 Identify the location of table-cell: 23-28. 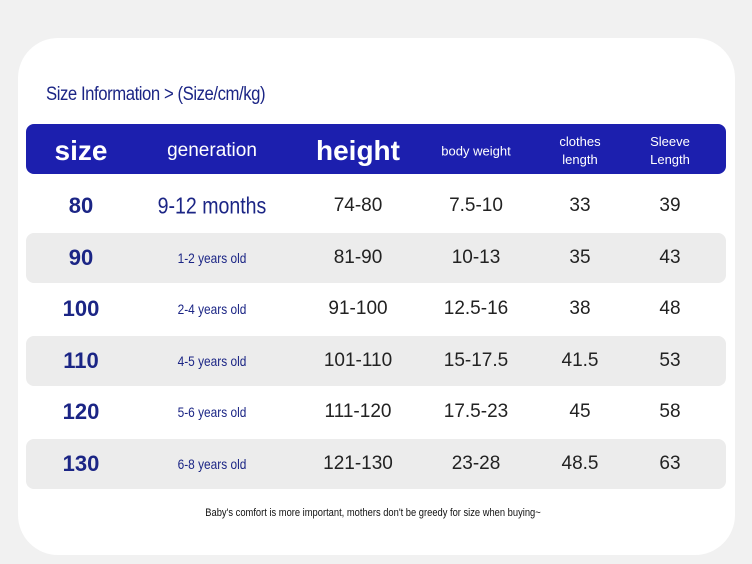
(476, 463).